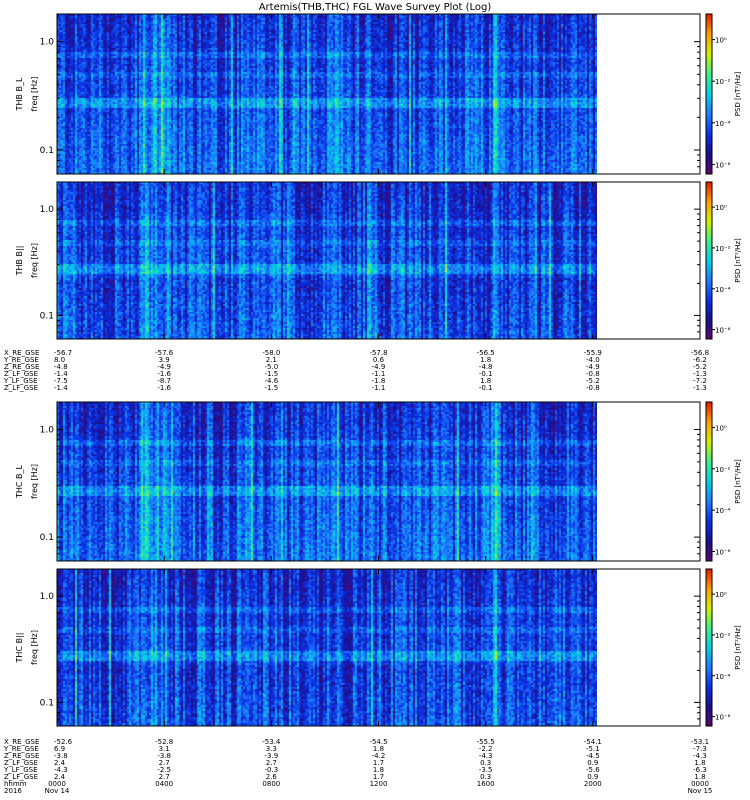 The height and width of the screenshot is (800, 750). I want to click on ephem-value: -5.0, so click(271, 367).